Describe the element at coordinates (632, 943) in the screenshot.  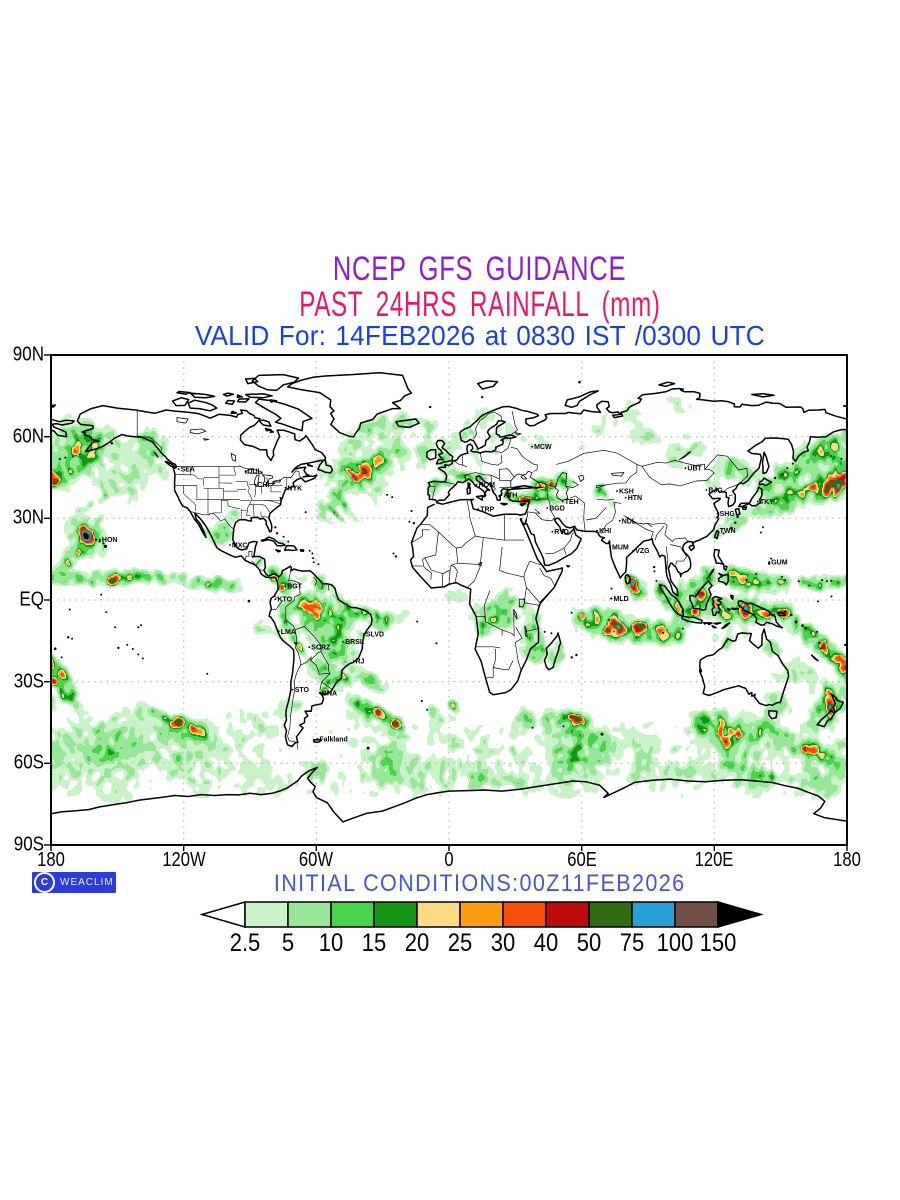
I see `colorbar-tick-label: 75` at that location.